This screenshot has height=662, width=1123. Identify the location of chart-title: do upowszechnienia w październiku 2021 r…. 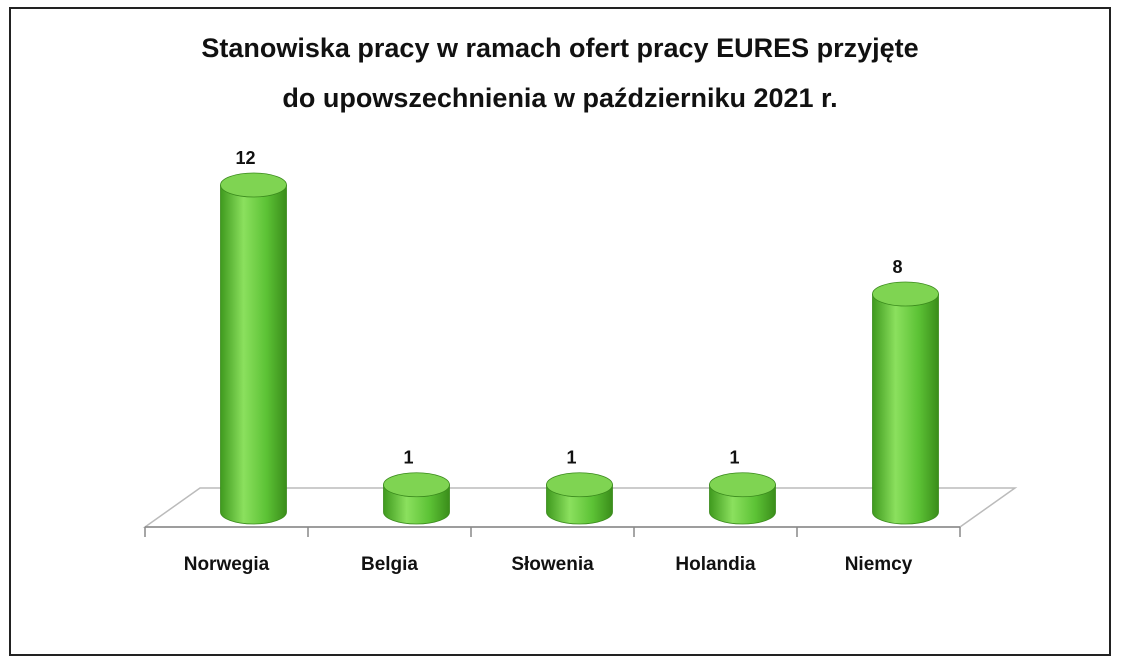
(559, 98).